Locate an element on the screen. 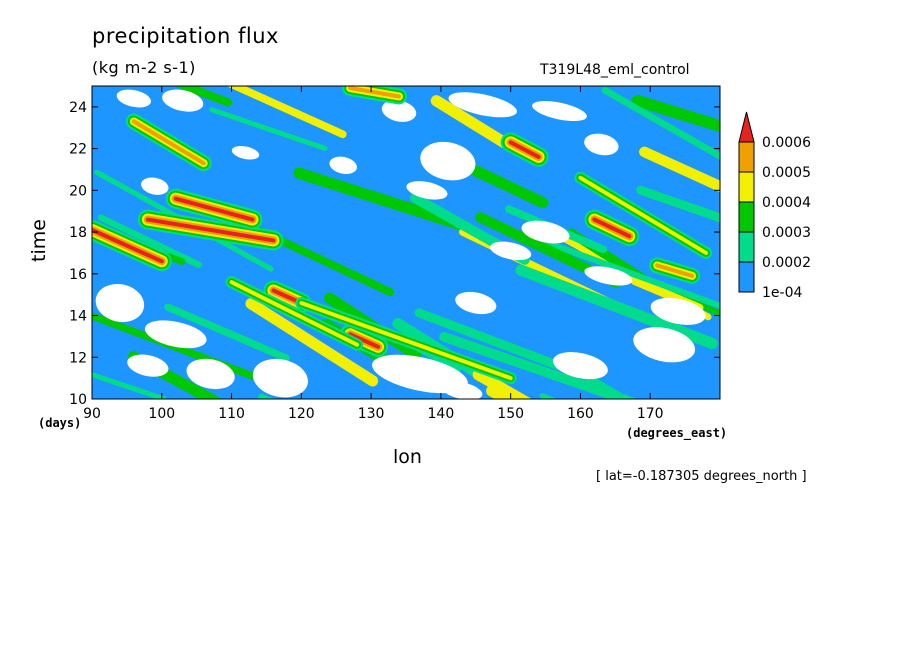 Image resolution: width=904 pixels, height=654 pixels. x-tick-label: 110 is located at coordinates (231, 414).